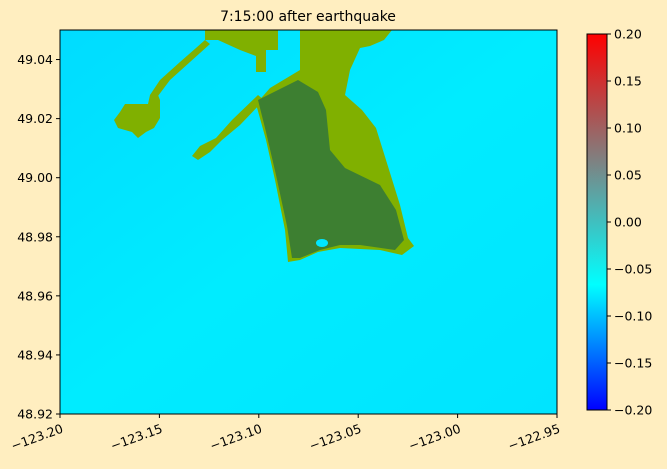 This screenshot has height=469, width=667. I want to click on colorbar-tick-label: −0.15, so click(633, 363).